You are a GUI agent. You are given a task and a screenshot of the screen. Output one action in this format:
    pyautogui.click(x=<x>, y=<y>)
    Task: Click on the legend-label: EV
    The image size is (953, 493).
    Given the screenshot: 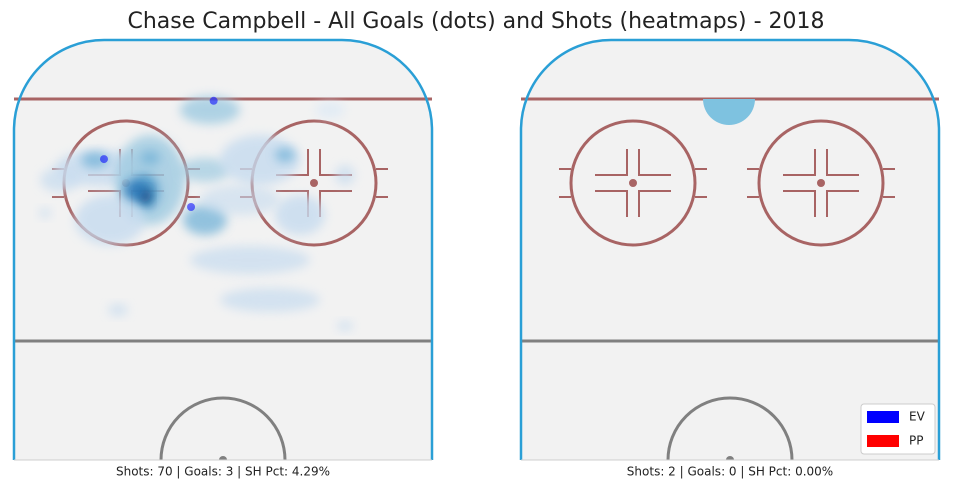 What is the action you would take?
    pyautogui.click(x=917, y=417)
    